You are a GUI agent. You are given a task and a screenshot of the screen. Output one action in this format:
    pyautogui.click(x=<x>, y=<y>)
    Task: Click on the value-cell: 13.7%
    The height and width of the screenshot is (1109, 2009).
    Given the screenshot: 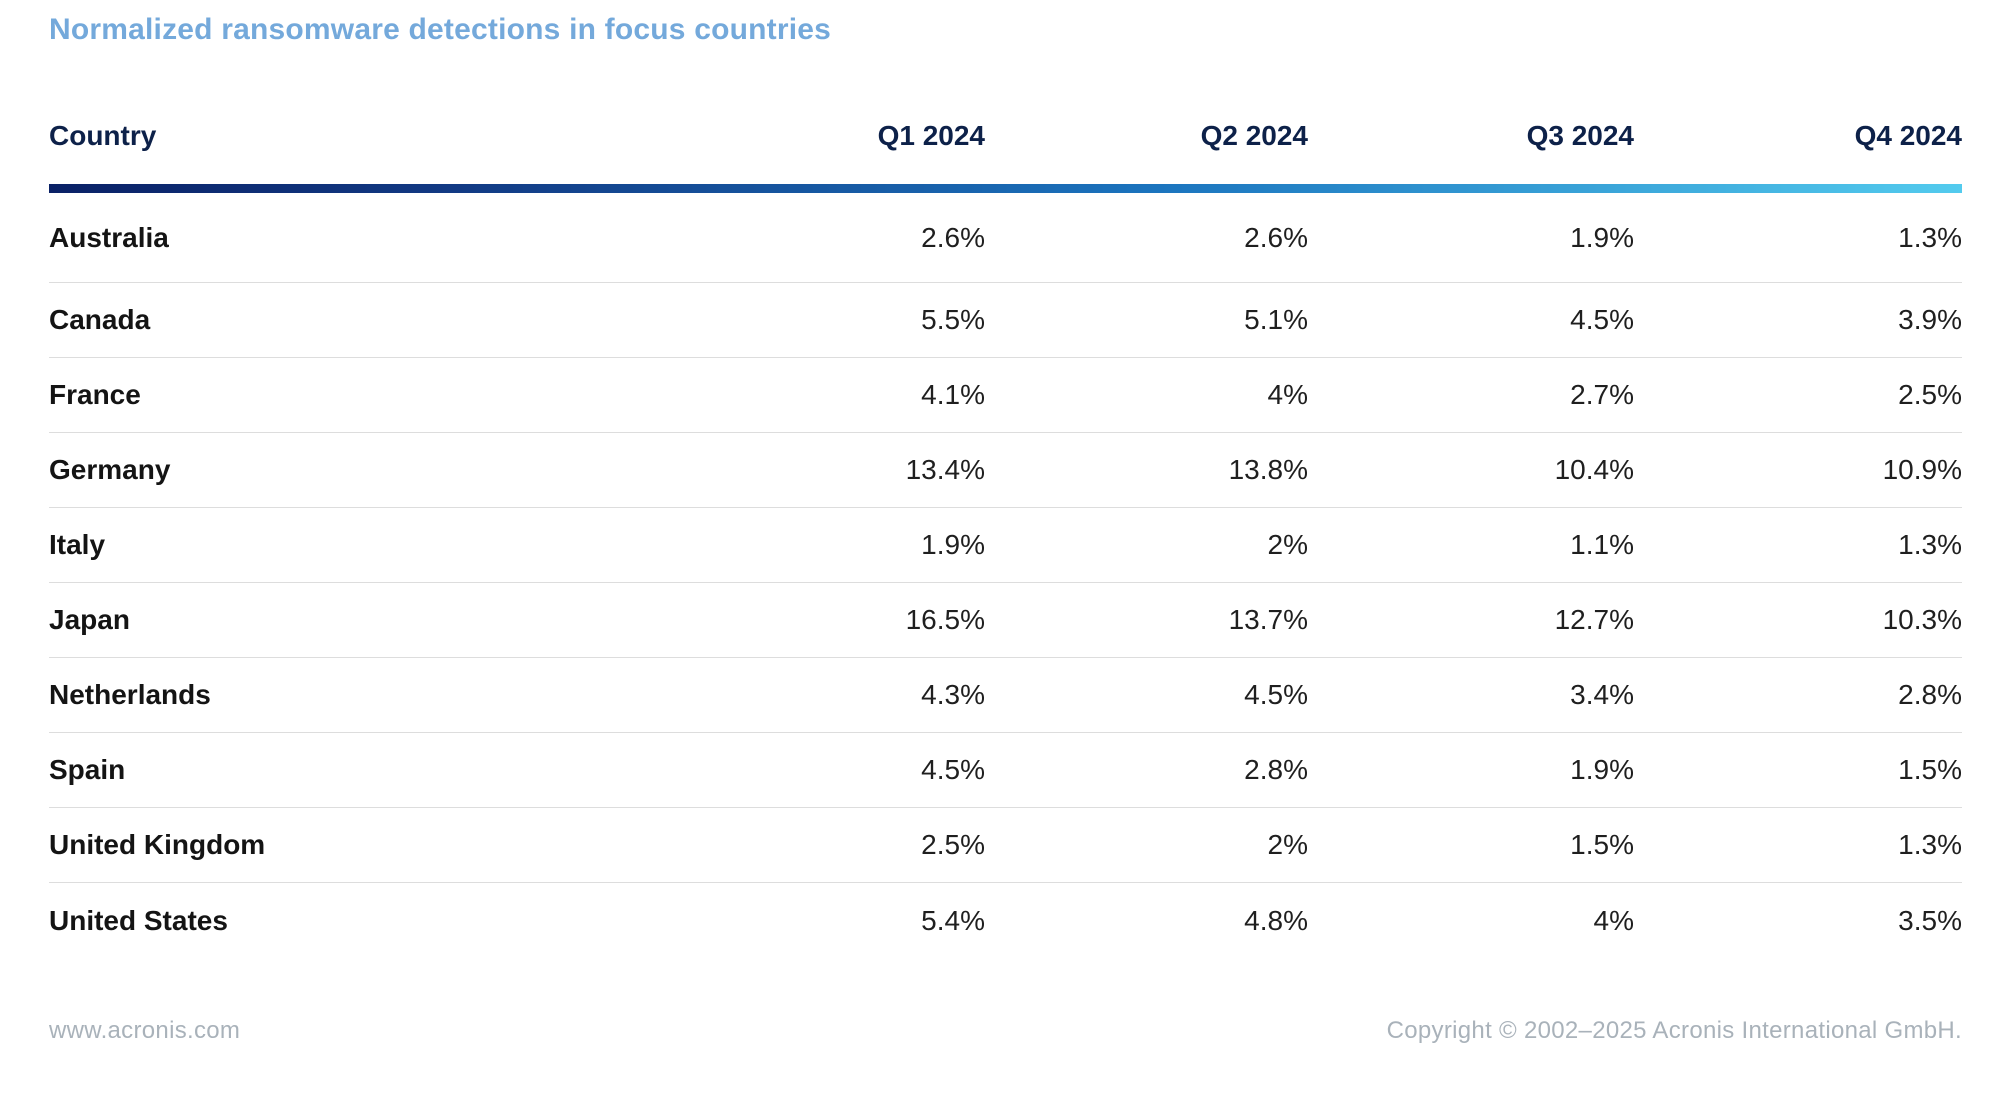 What is the action you would take?
    pyautogui.click(x=1268, y=619)
    